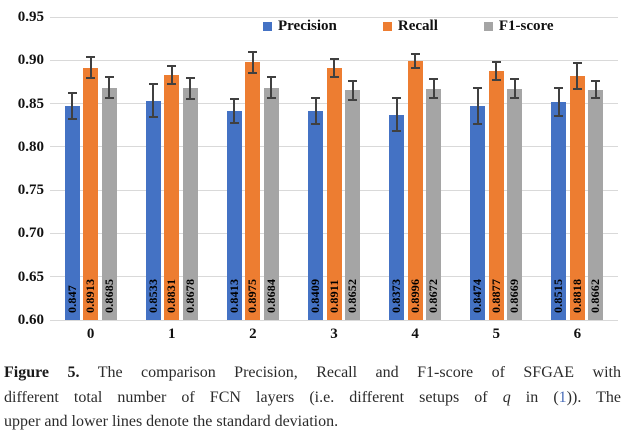 The image size is (625, 435). I want to click on caption-text: )). The, so click(593, 397).